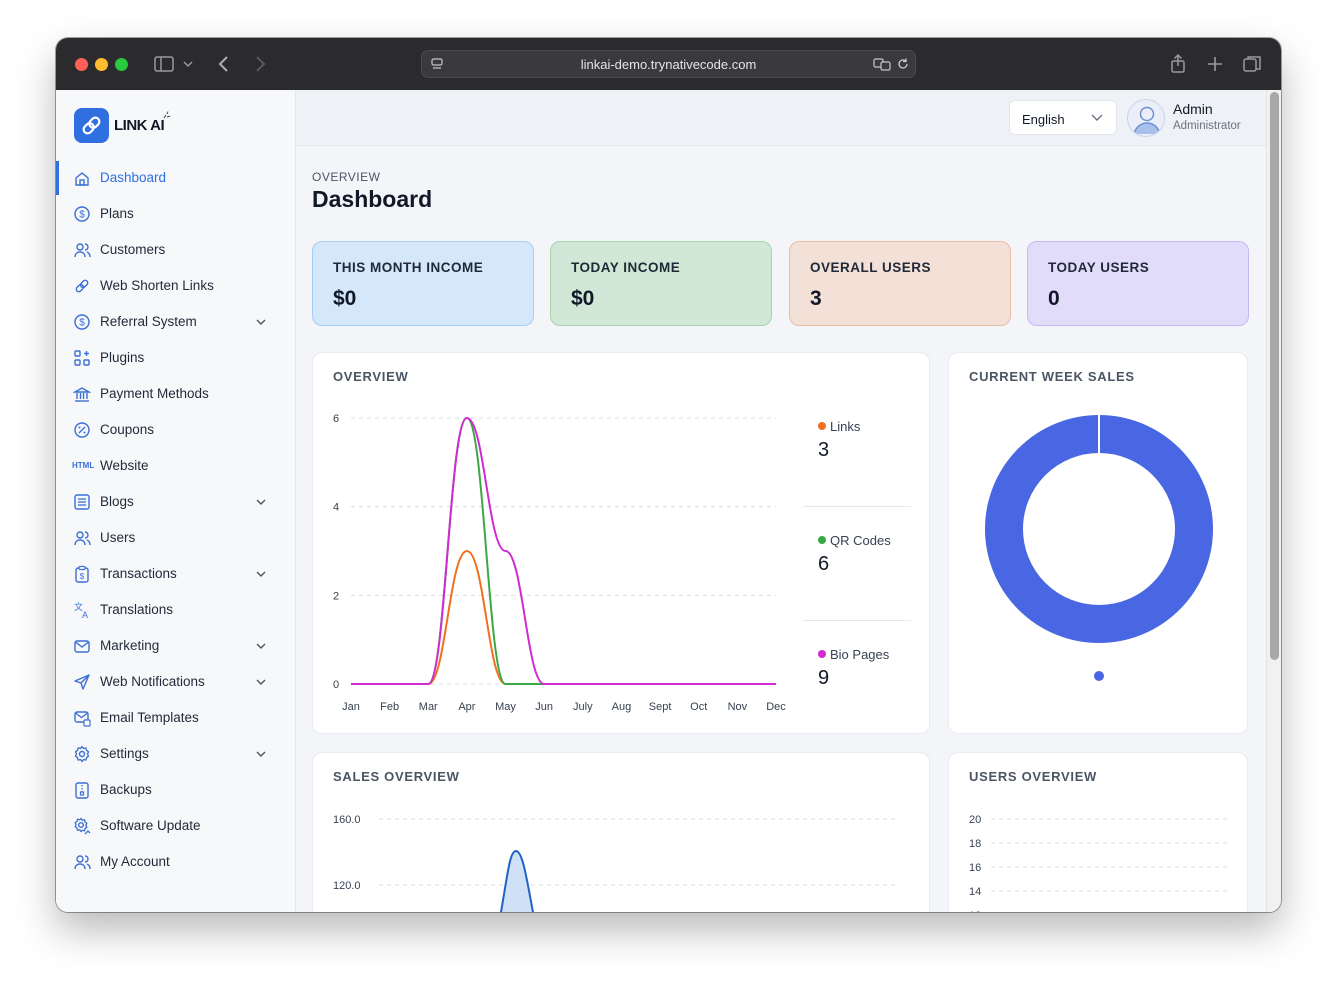 This screenshot has height=987, width=1337. I want to click on gear-update-icon, so click(82, 826).